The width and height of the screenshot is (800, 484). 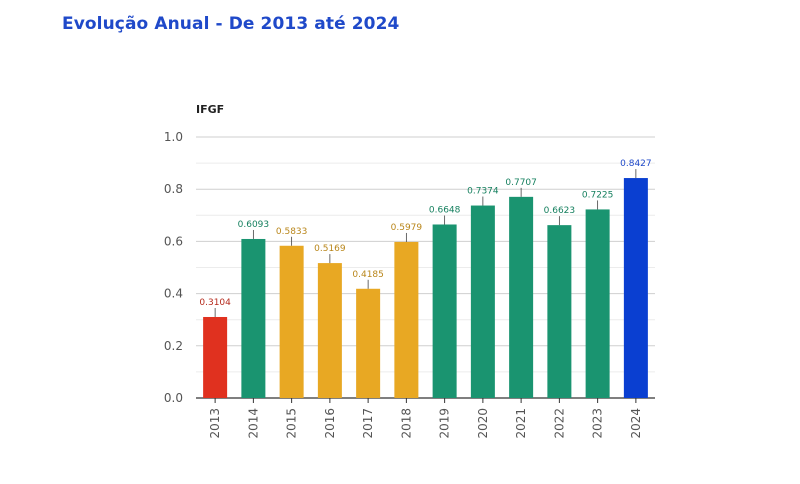 I want to click on x-tick-label-2018: 2018, so click(x=406, y=423).